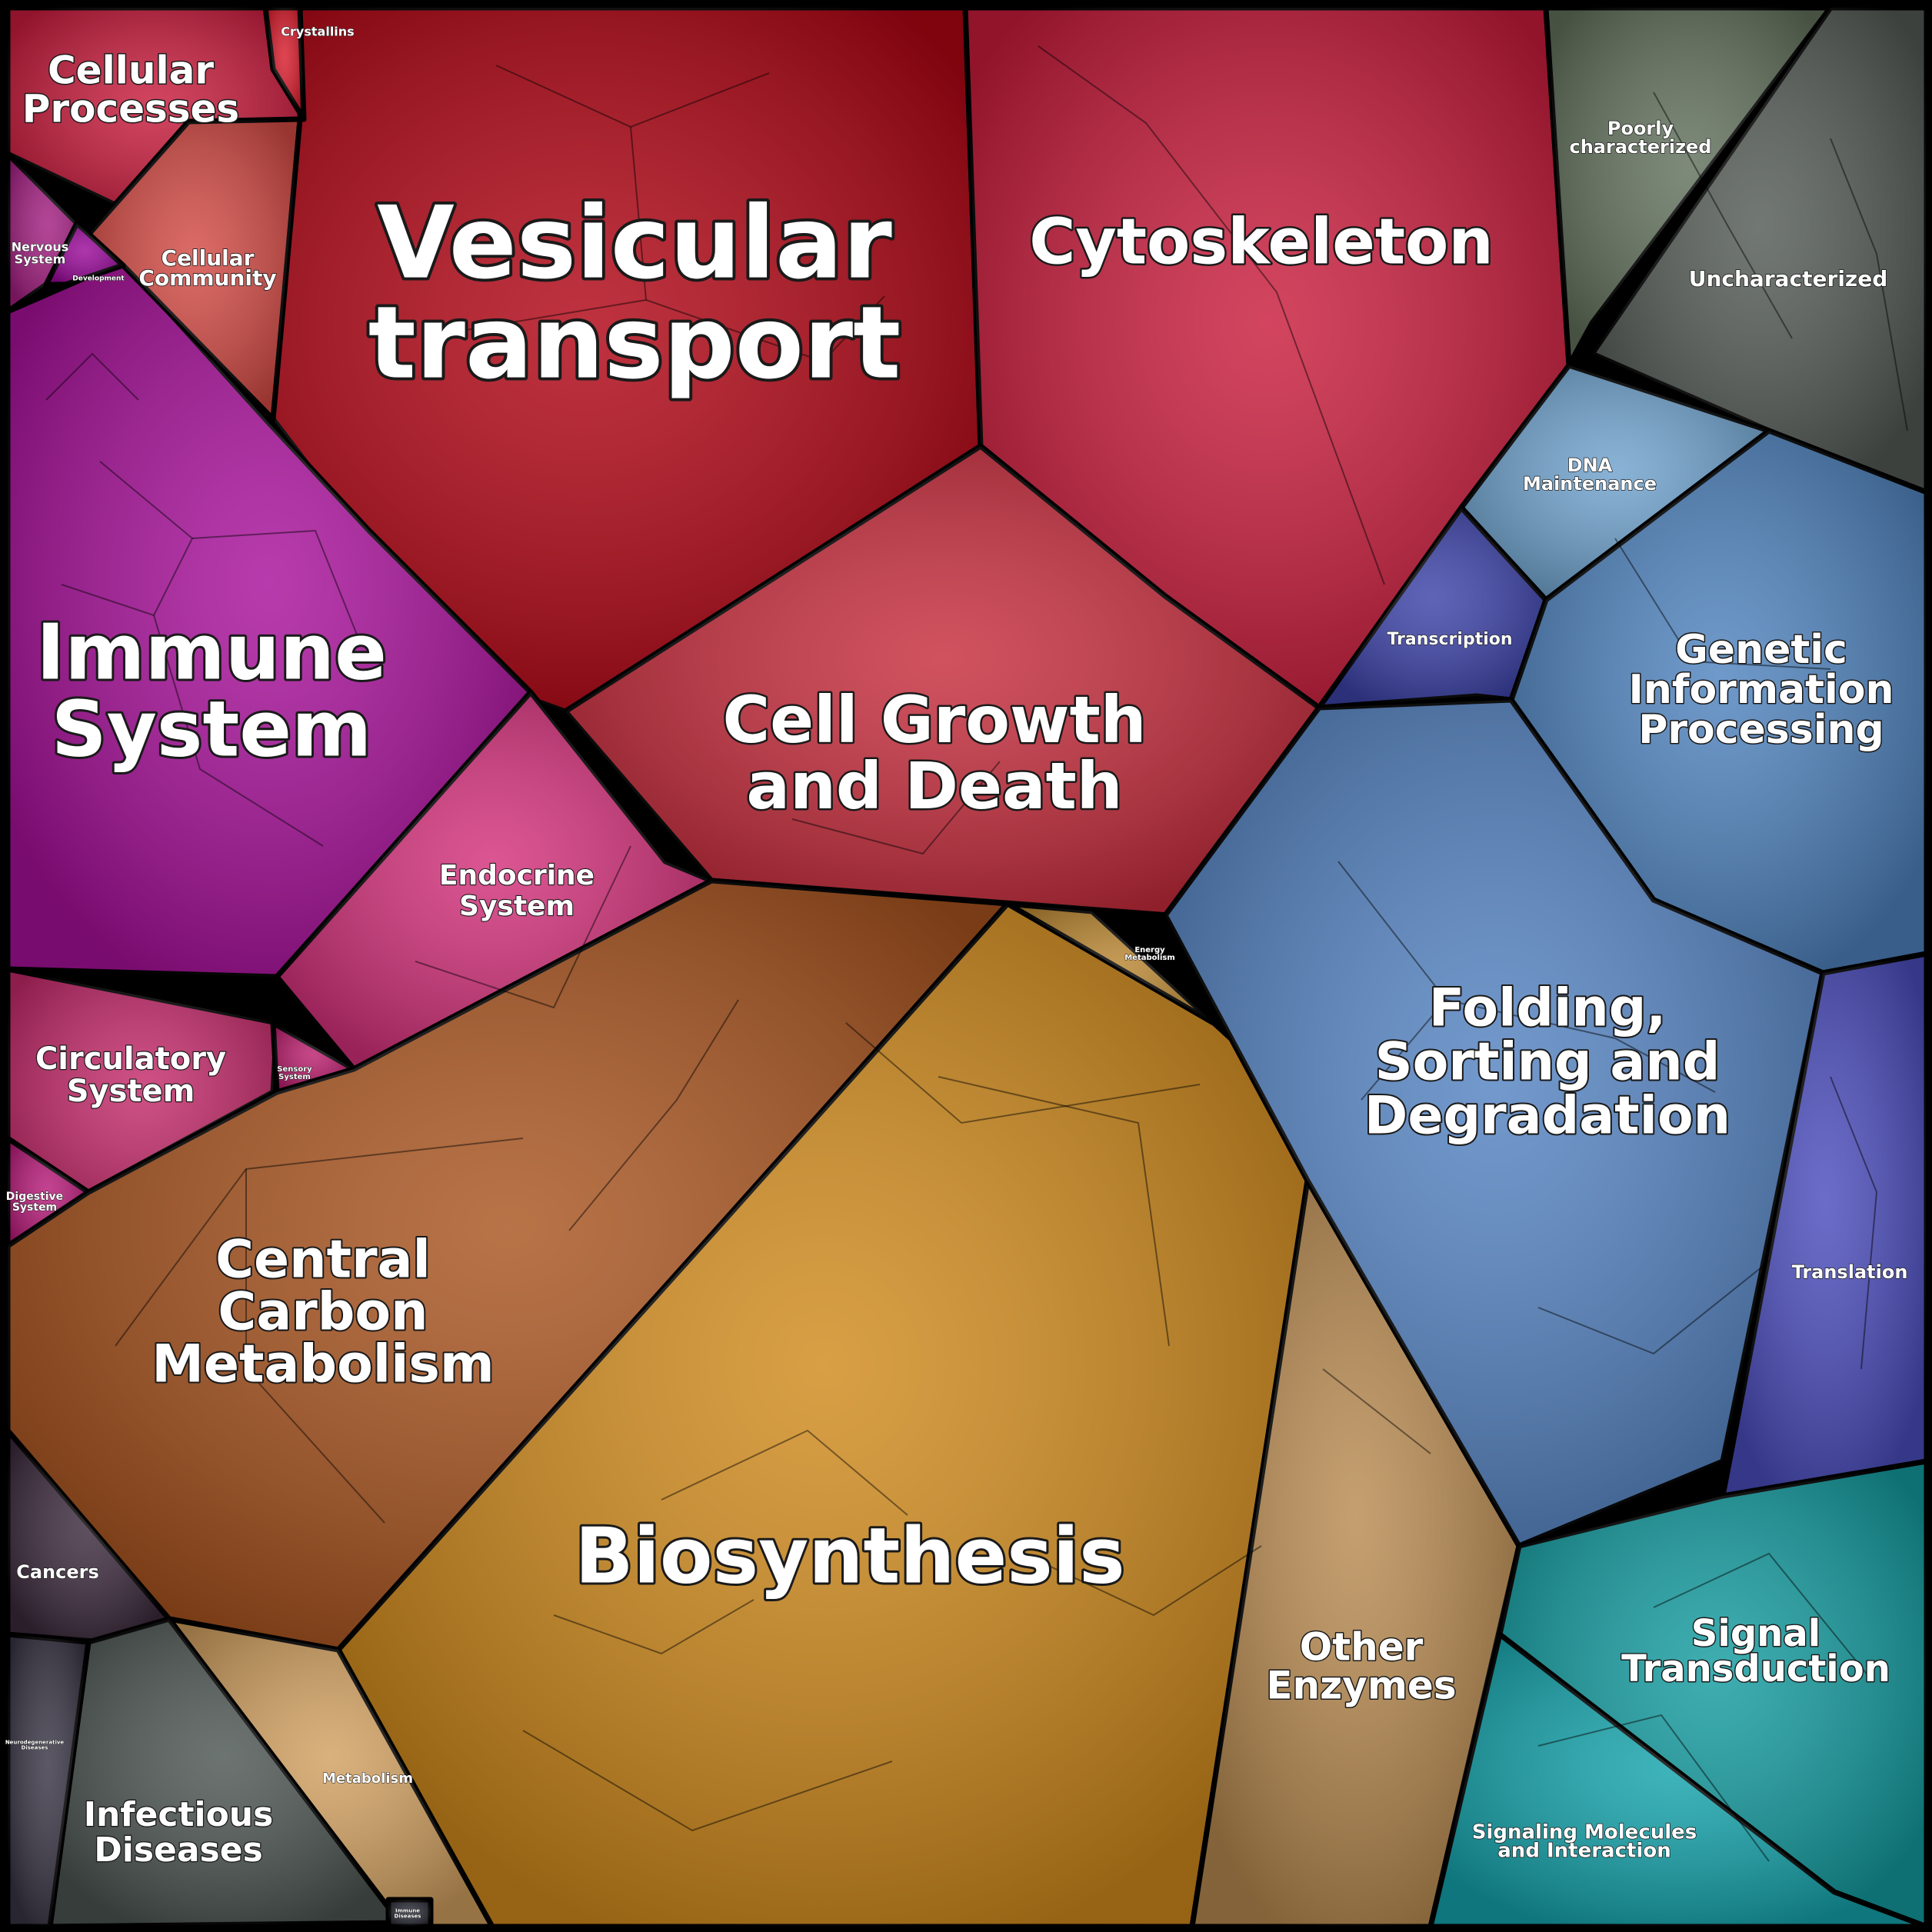 The height and width of the screenshot is (1932, 1932). Describe the element at coordinates (35, 1743) in the screenshot. I see `region-label-line: Neurodegenerative` at that location.